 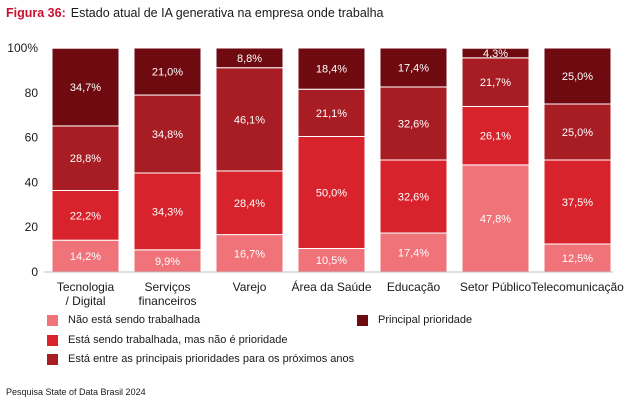 What do you see at coordinates (32, 182) in the screenshot?
I see `y-tick-label: 40` at bounding box center [32, 182].